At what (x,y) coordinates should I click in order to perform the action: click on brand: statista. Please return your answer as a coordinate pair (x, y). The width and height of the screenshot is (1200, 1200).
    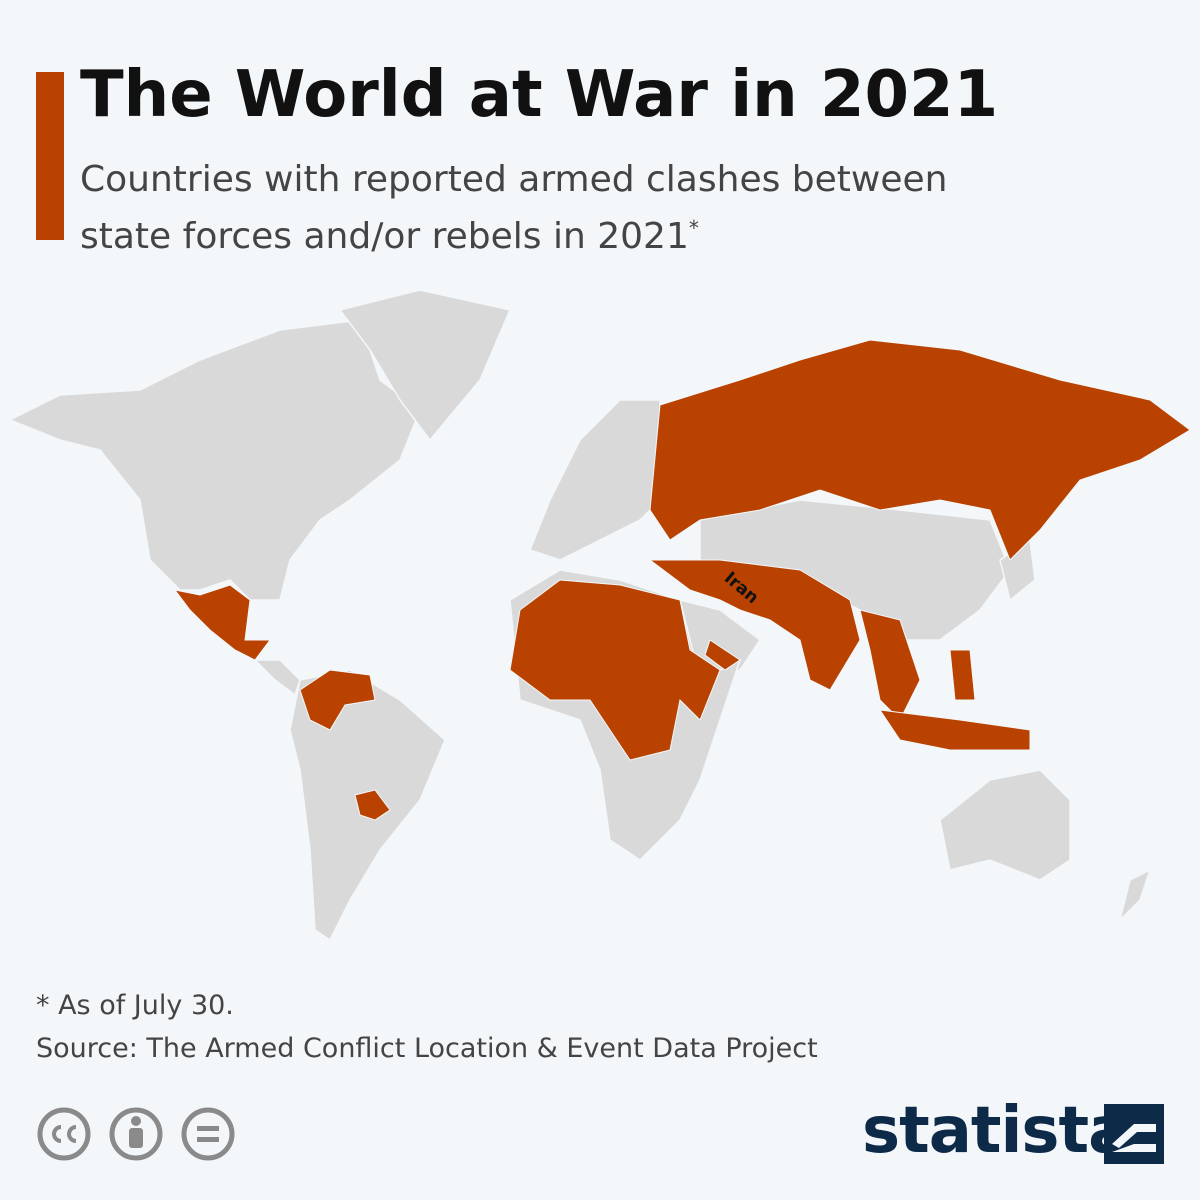
    Looking at the image, I should click on (996, 1131).